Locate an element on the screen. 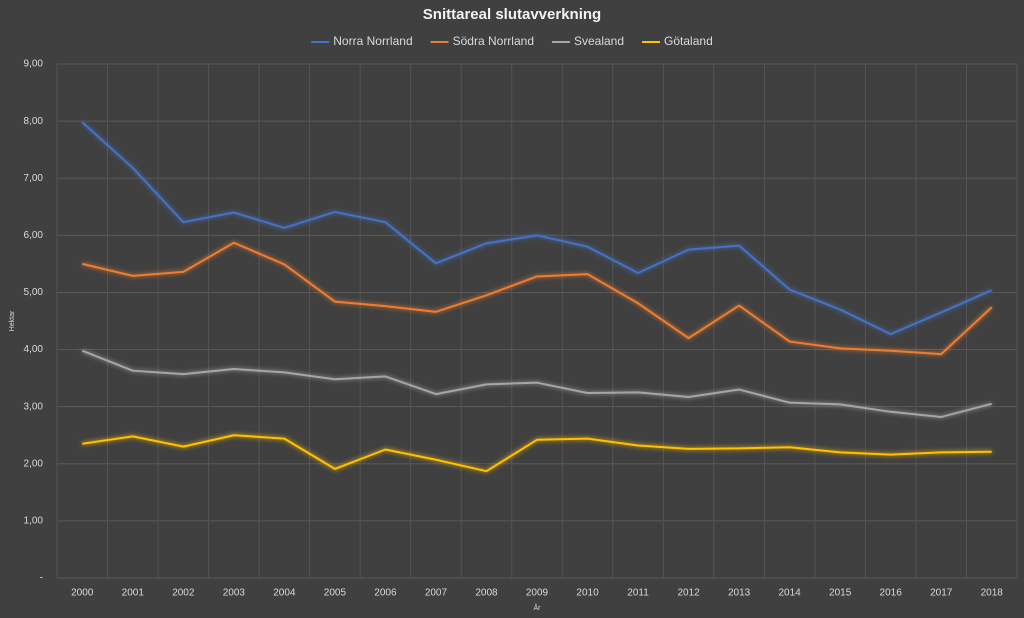  x-tick-label: 2016 is located at coordinates (891, 593).